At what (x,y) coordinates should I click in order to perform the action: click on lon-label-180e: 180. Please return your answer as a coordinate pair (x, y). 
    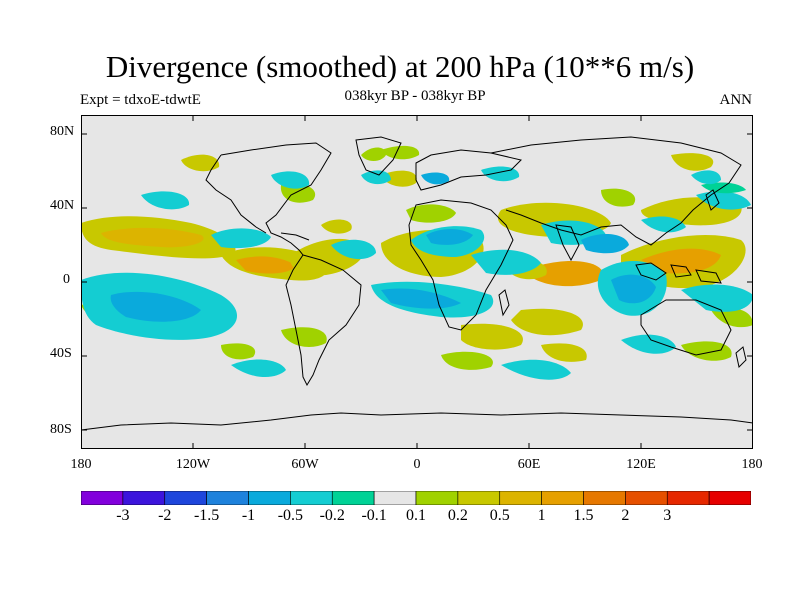
    Looking at the image, I should click on (752, 464).